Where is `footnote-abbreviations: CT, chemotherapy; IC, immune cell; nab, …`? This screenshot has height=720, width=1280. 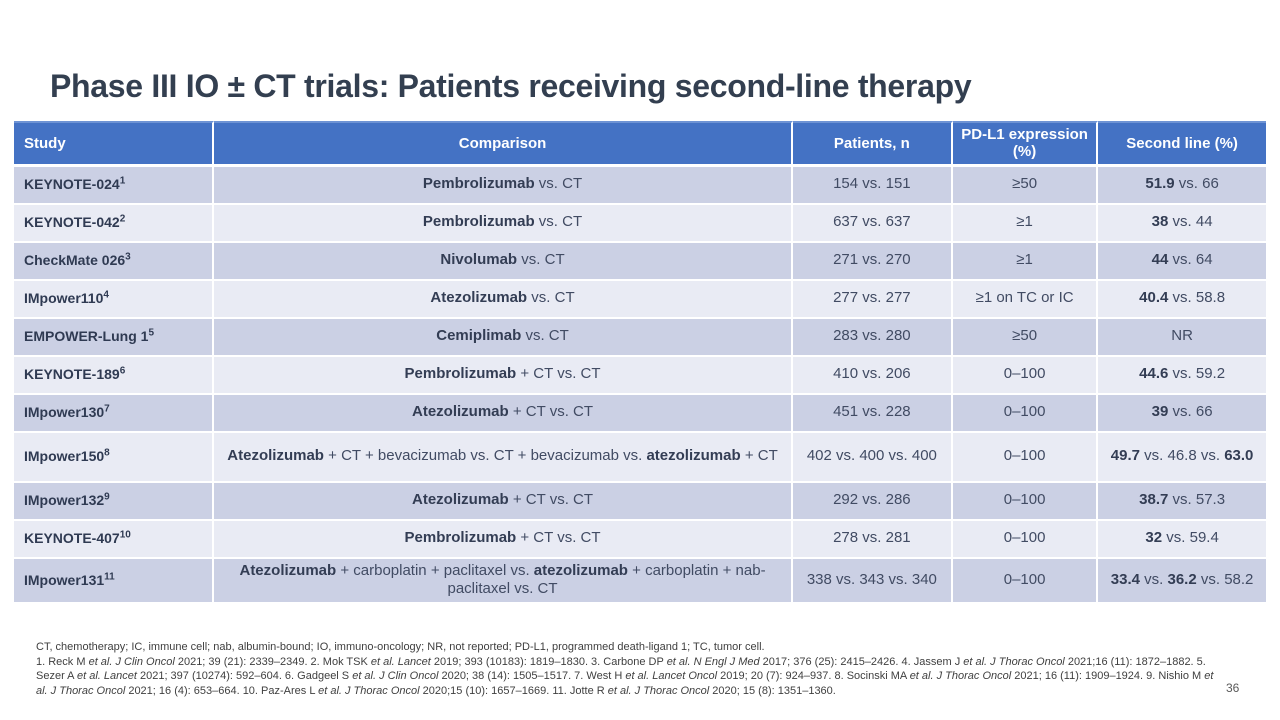
footnote-abbreviations: CT, chemotherapy; IC, immune cell; nab, … is located at coordinates (400, 647).